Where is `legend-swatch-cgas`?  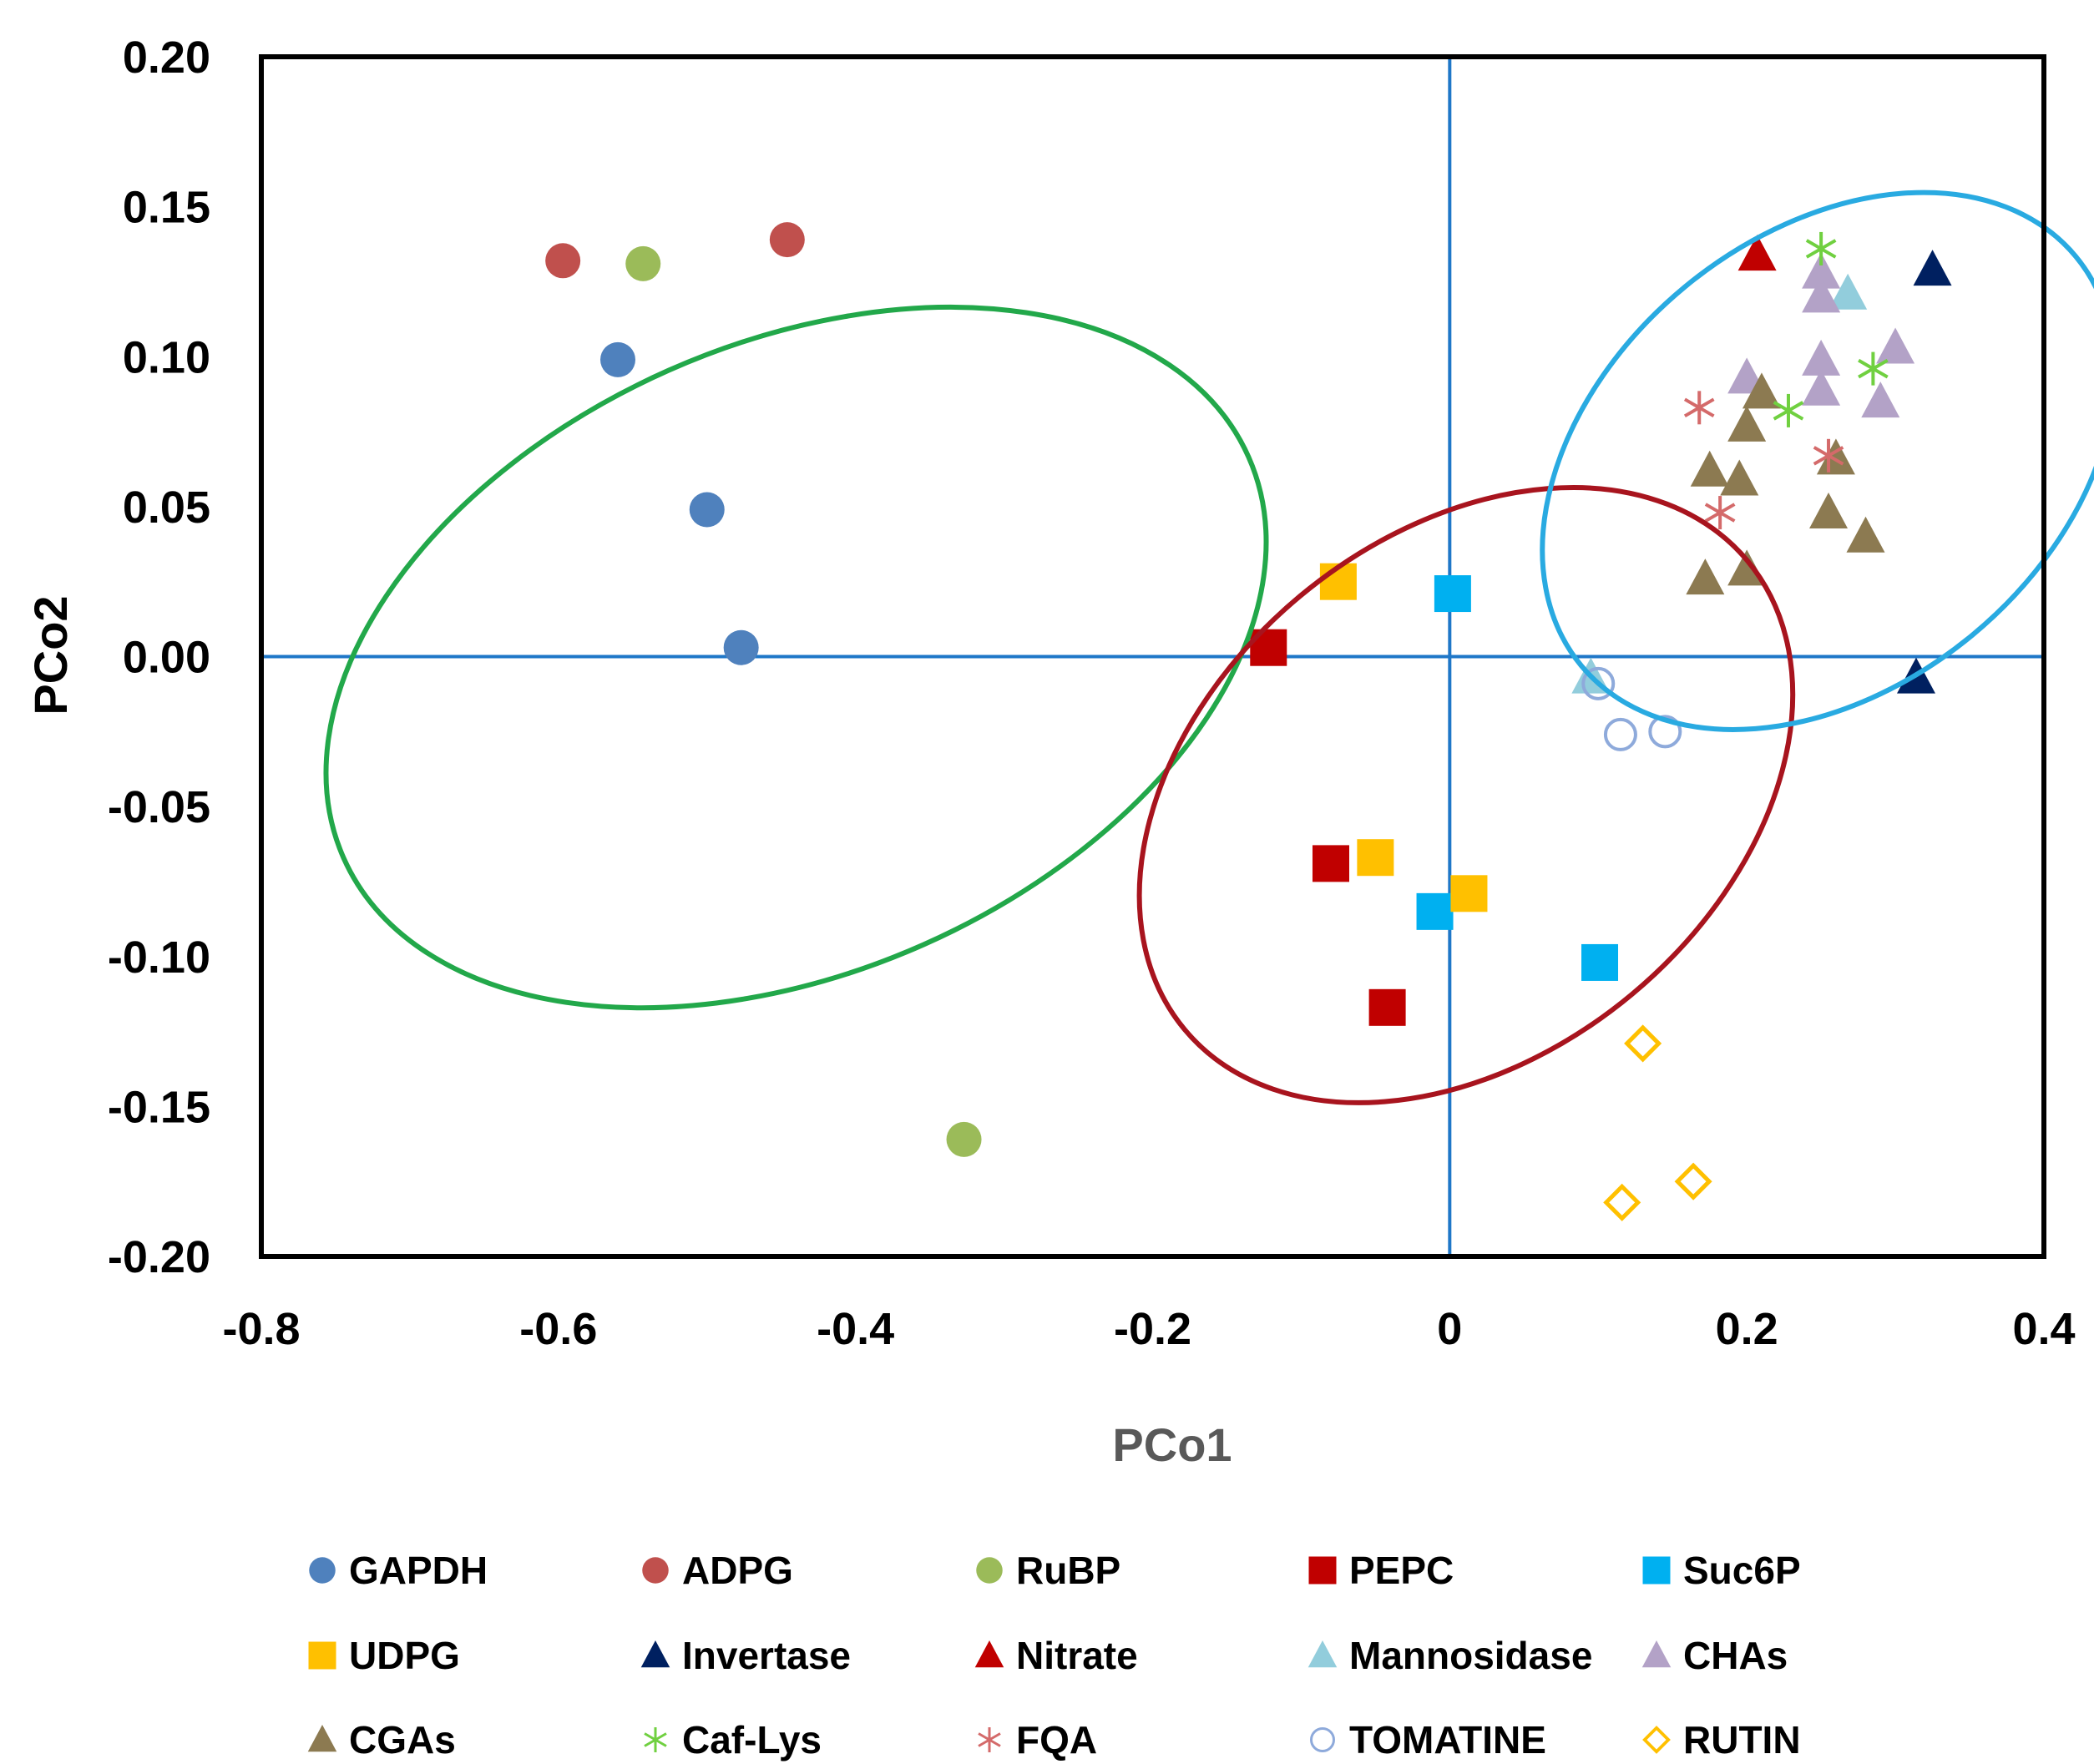 legend-swatch-cgas is located at coordinates (322, 1739).